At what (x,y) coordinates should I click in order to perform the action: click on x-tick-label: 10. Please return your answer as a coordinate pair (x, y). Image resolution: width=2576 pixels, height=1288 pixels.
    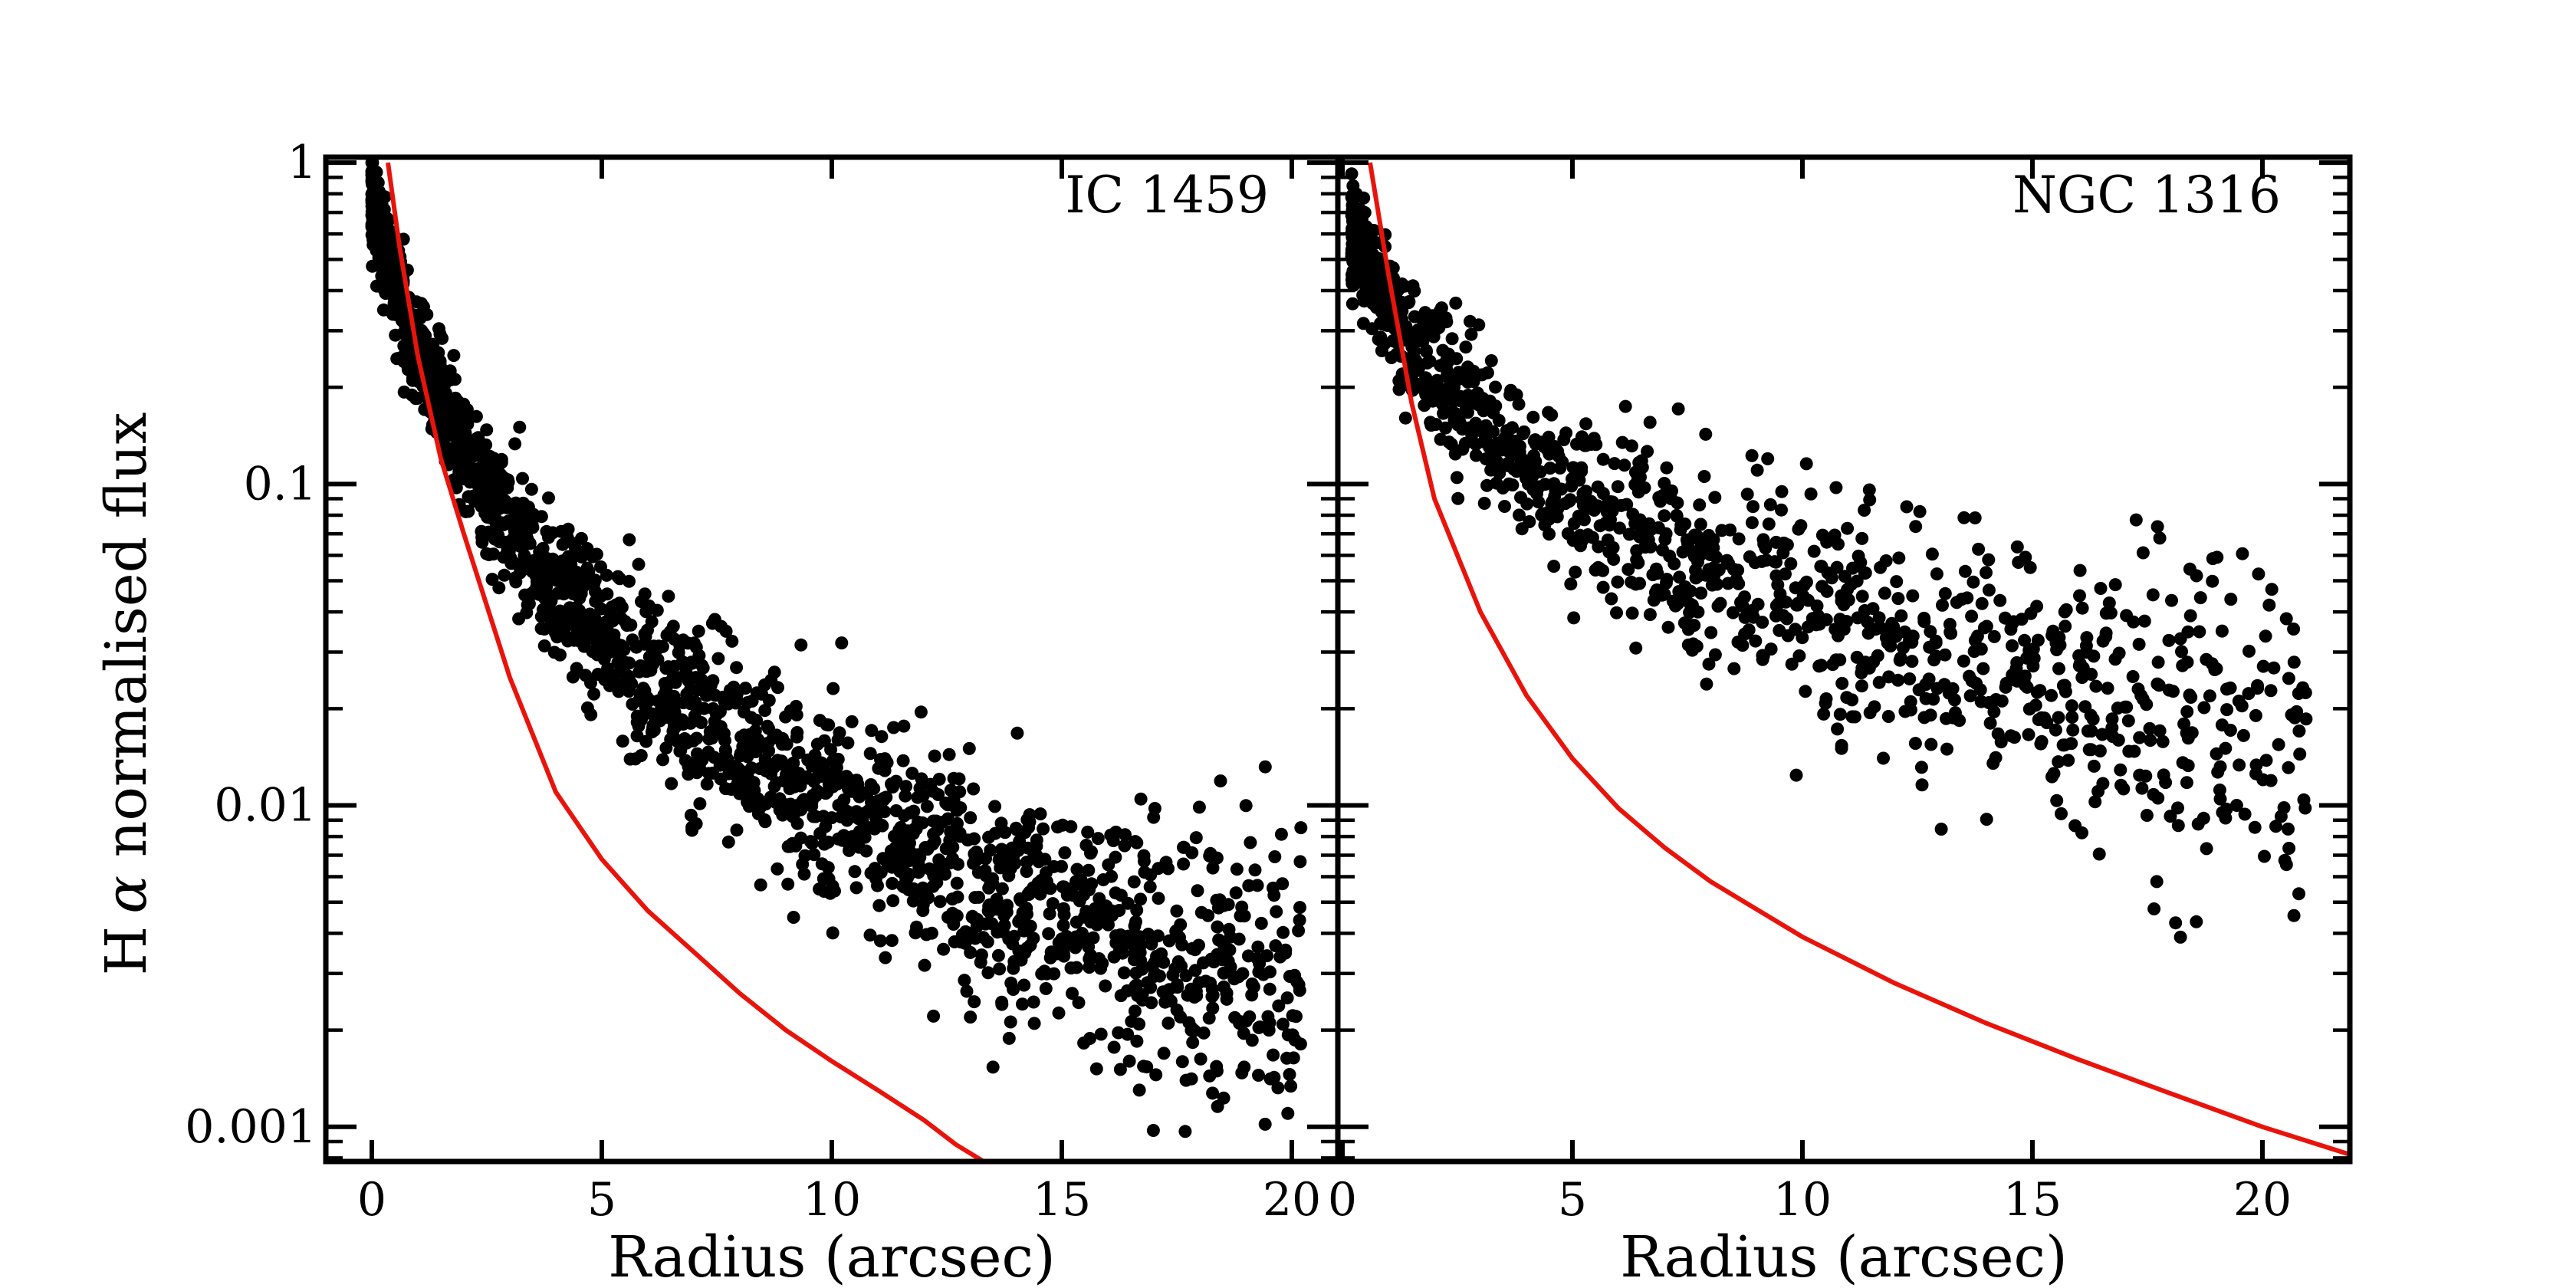
    Looking at the image, I should click on (832, 1200).